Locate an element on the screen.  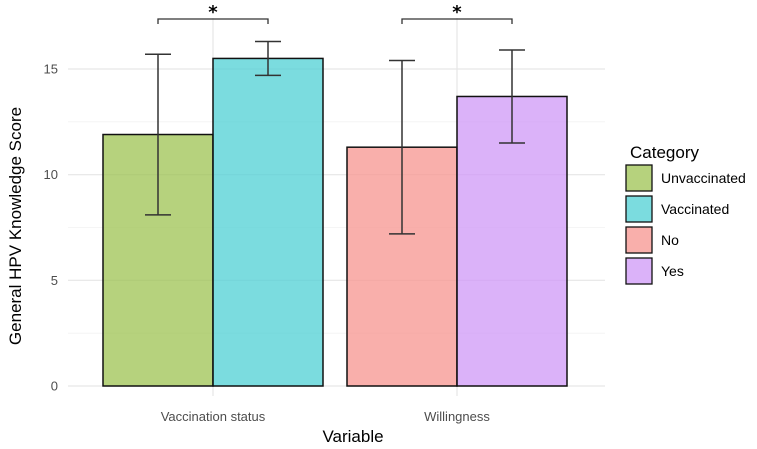
legend-label-no: No is located at coordinates (670, 240).